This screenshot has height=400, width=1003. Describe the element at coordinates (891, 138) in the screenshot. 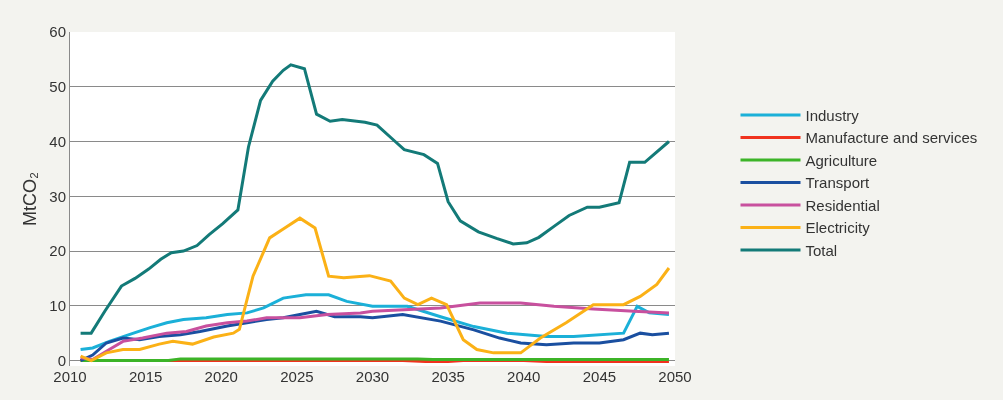

I see `legend-label: Manufacture and services` at that location.